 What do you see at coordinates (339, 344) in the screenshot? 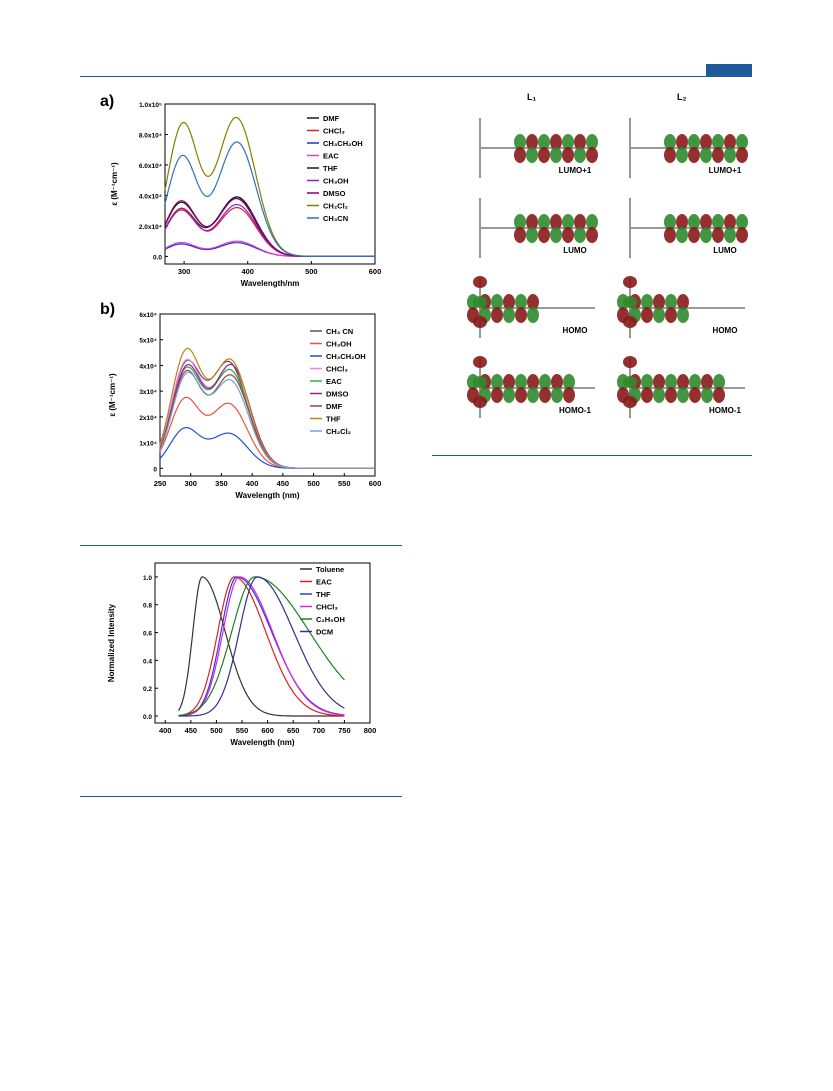
I see `legend-label: CH₃OH` at bounding box center [339, 344].